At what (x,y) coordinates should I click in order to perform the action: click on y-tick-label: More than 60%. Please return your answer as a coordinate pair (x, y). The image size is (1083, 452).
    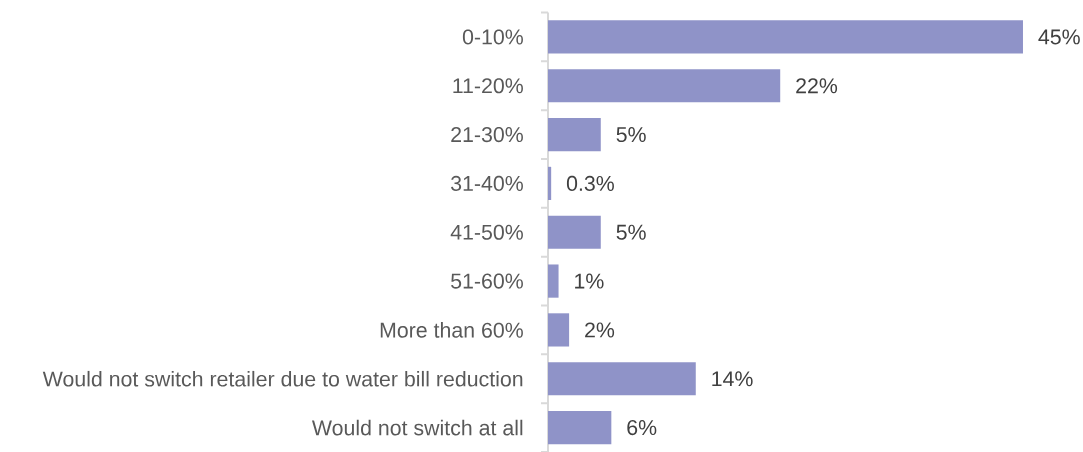
    Looking at the image, I should click on (451, 330).